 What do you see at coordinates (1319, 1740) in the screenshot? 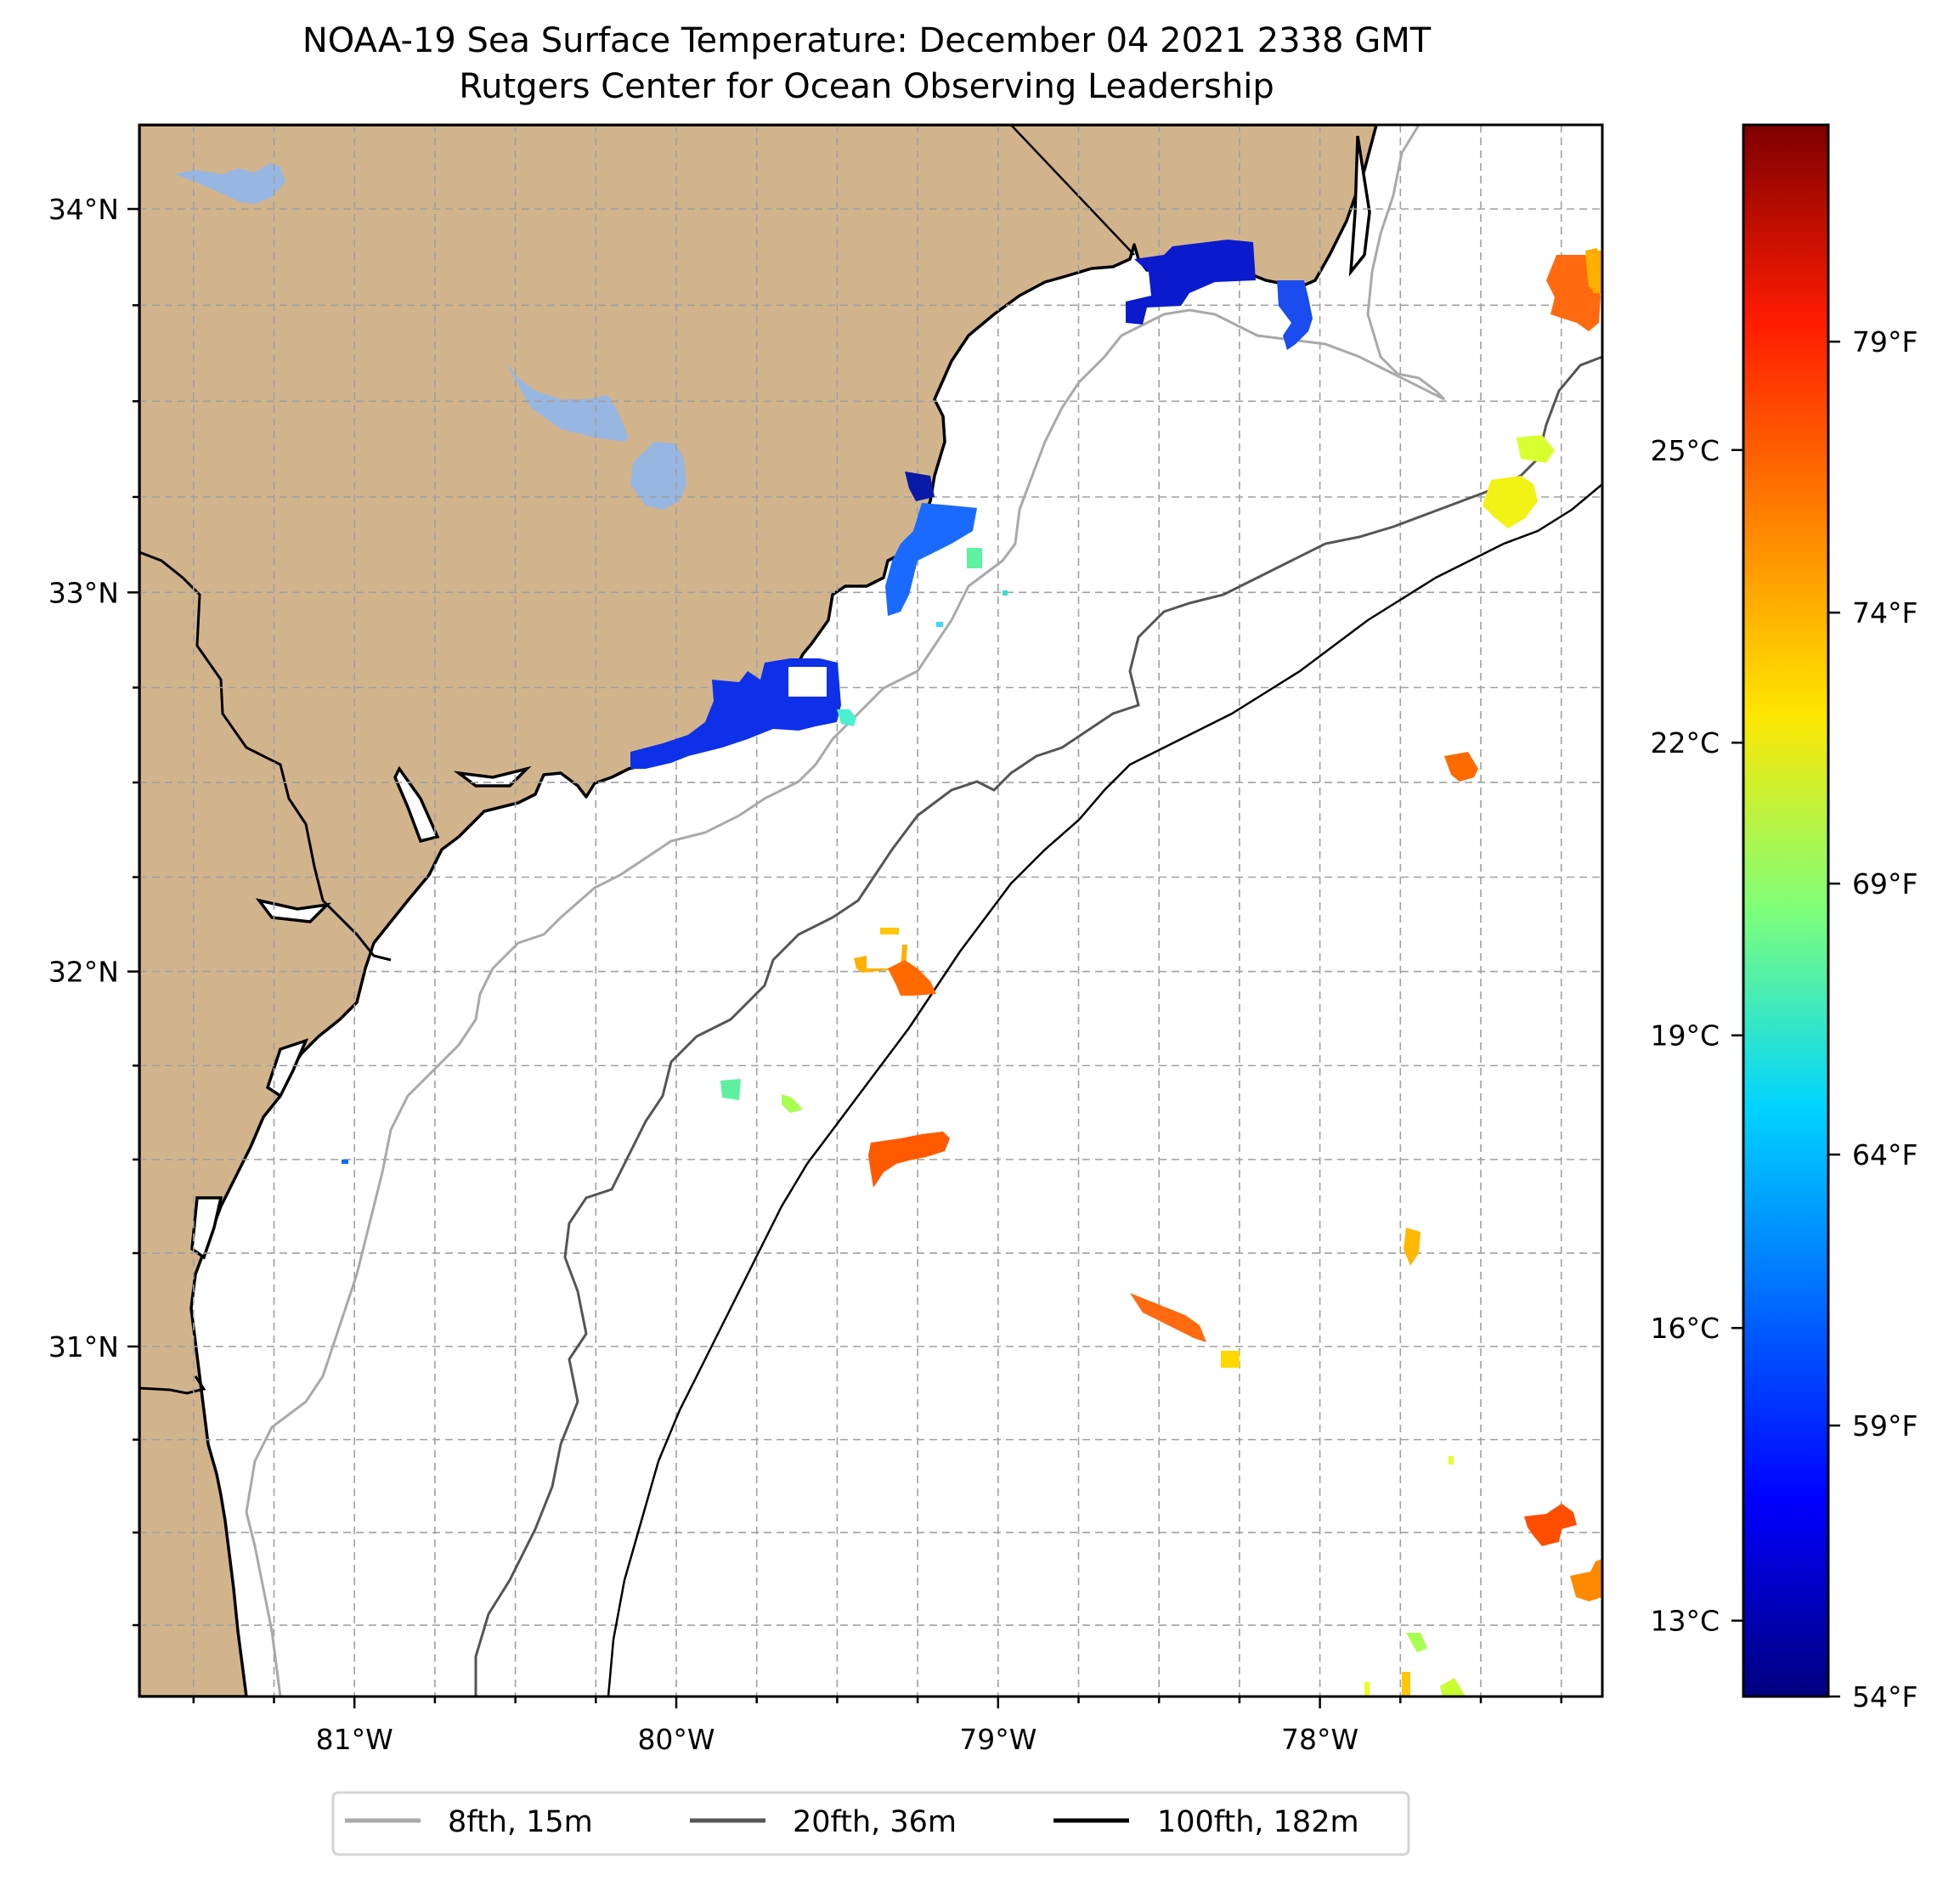
I see `lon-tick-label: 78°W` at bounding box center [1319, 1740].